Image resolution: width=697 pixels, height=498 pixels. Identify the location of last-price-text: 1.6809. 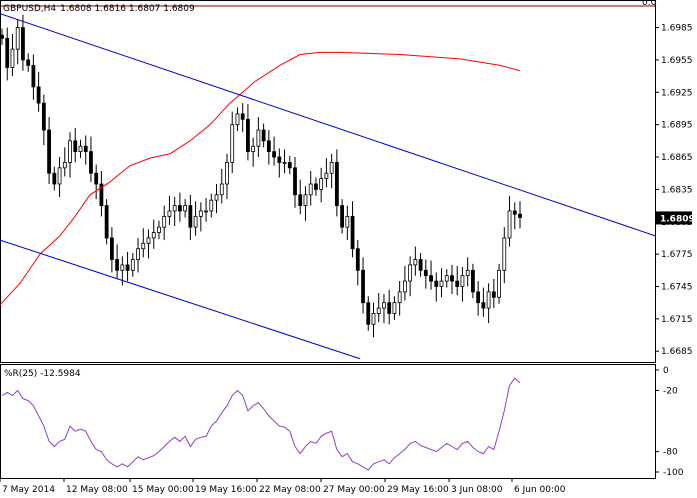
(677, 219).